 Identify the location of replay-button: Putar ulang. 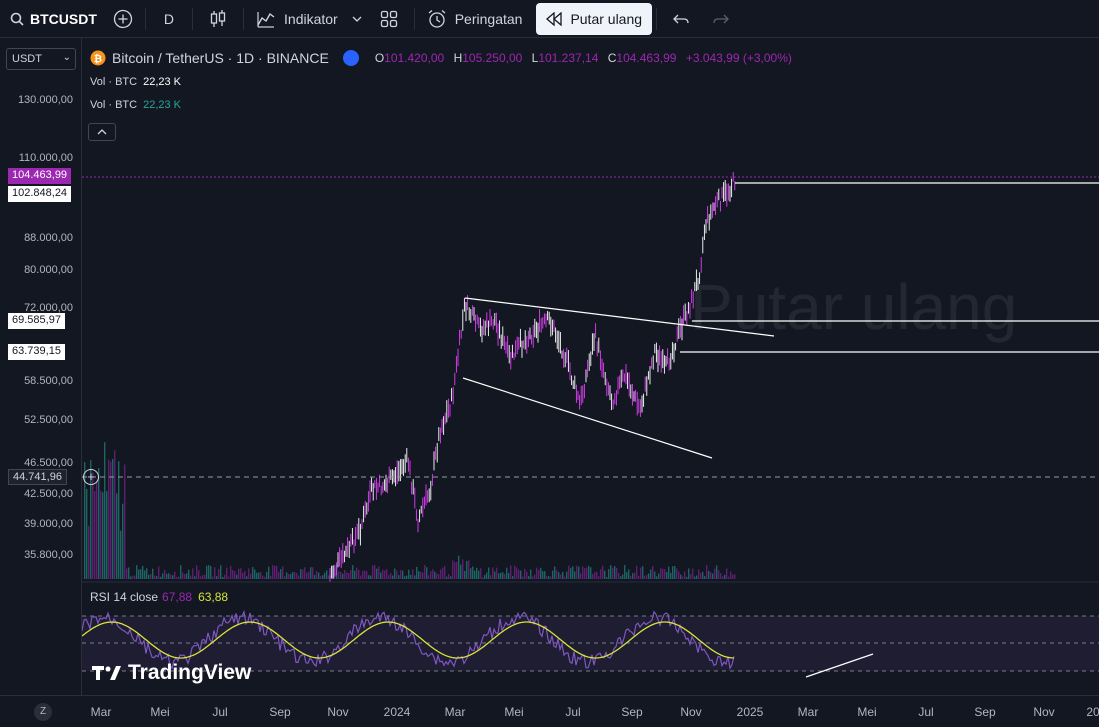
(594, 18).